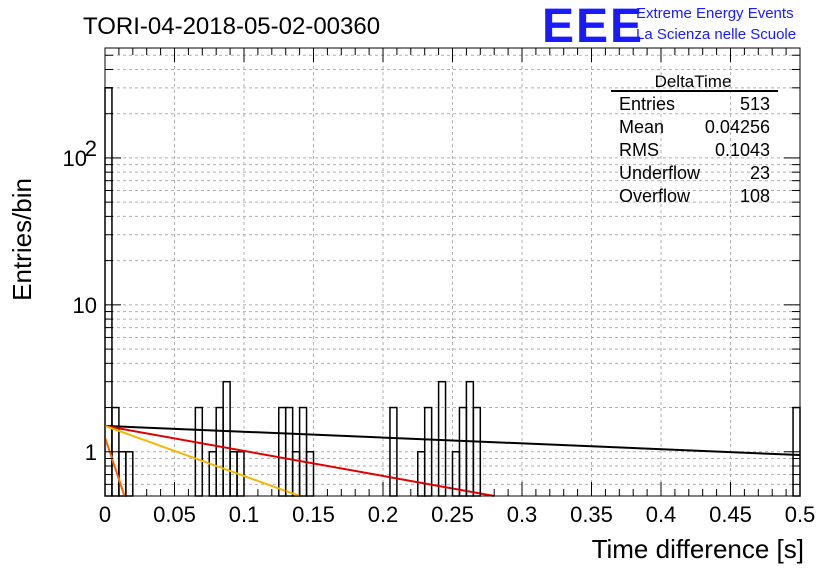 The width and height of the screenshot is (836, 572). I want to click on x-tick-label: 0.15, so click(313, 514).